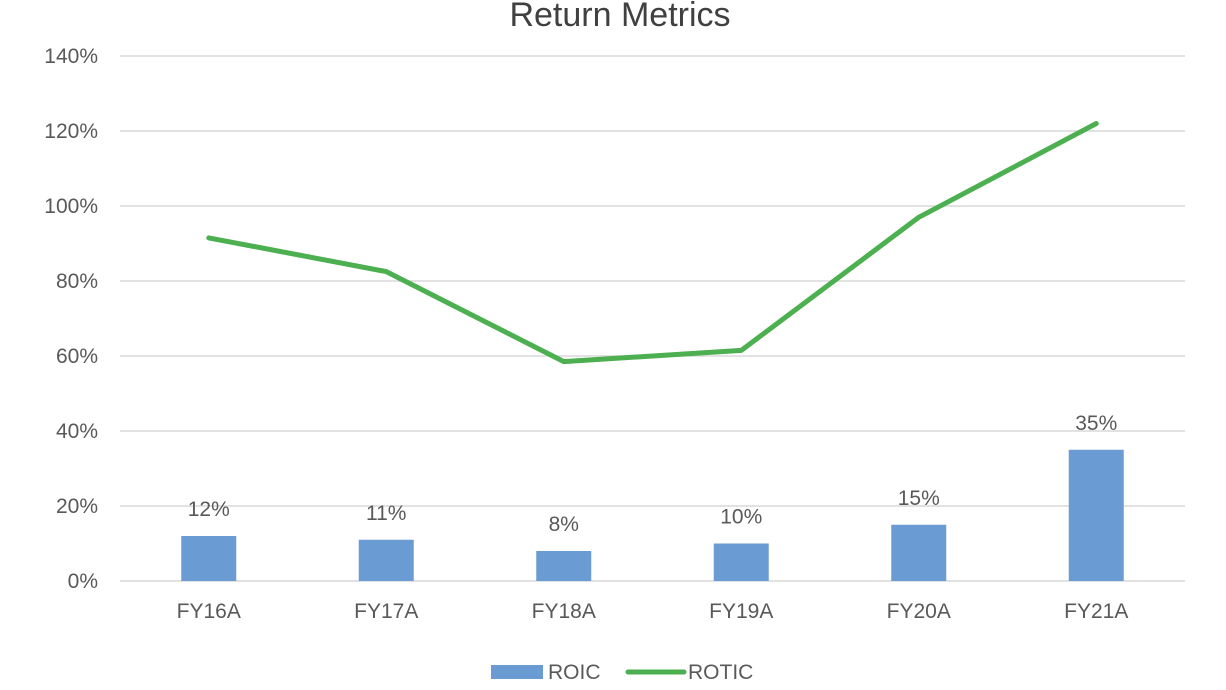  Describe the element at coordinates (517, 672) in the screenshot. I see `legend-roic-swatch` at that location.